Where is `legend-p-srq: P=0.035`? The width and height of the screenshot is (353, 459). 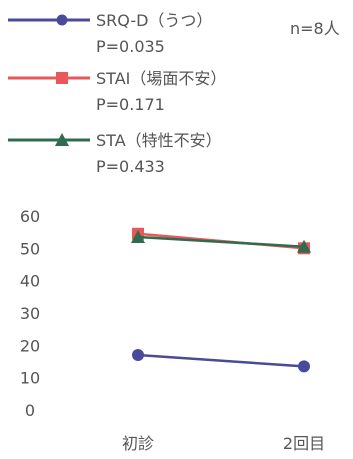
legend-p-srq: P=0.035 is located at coordinates (130, 46).